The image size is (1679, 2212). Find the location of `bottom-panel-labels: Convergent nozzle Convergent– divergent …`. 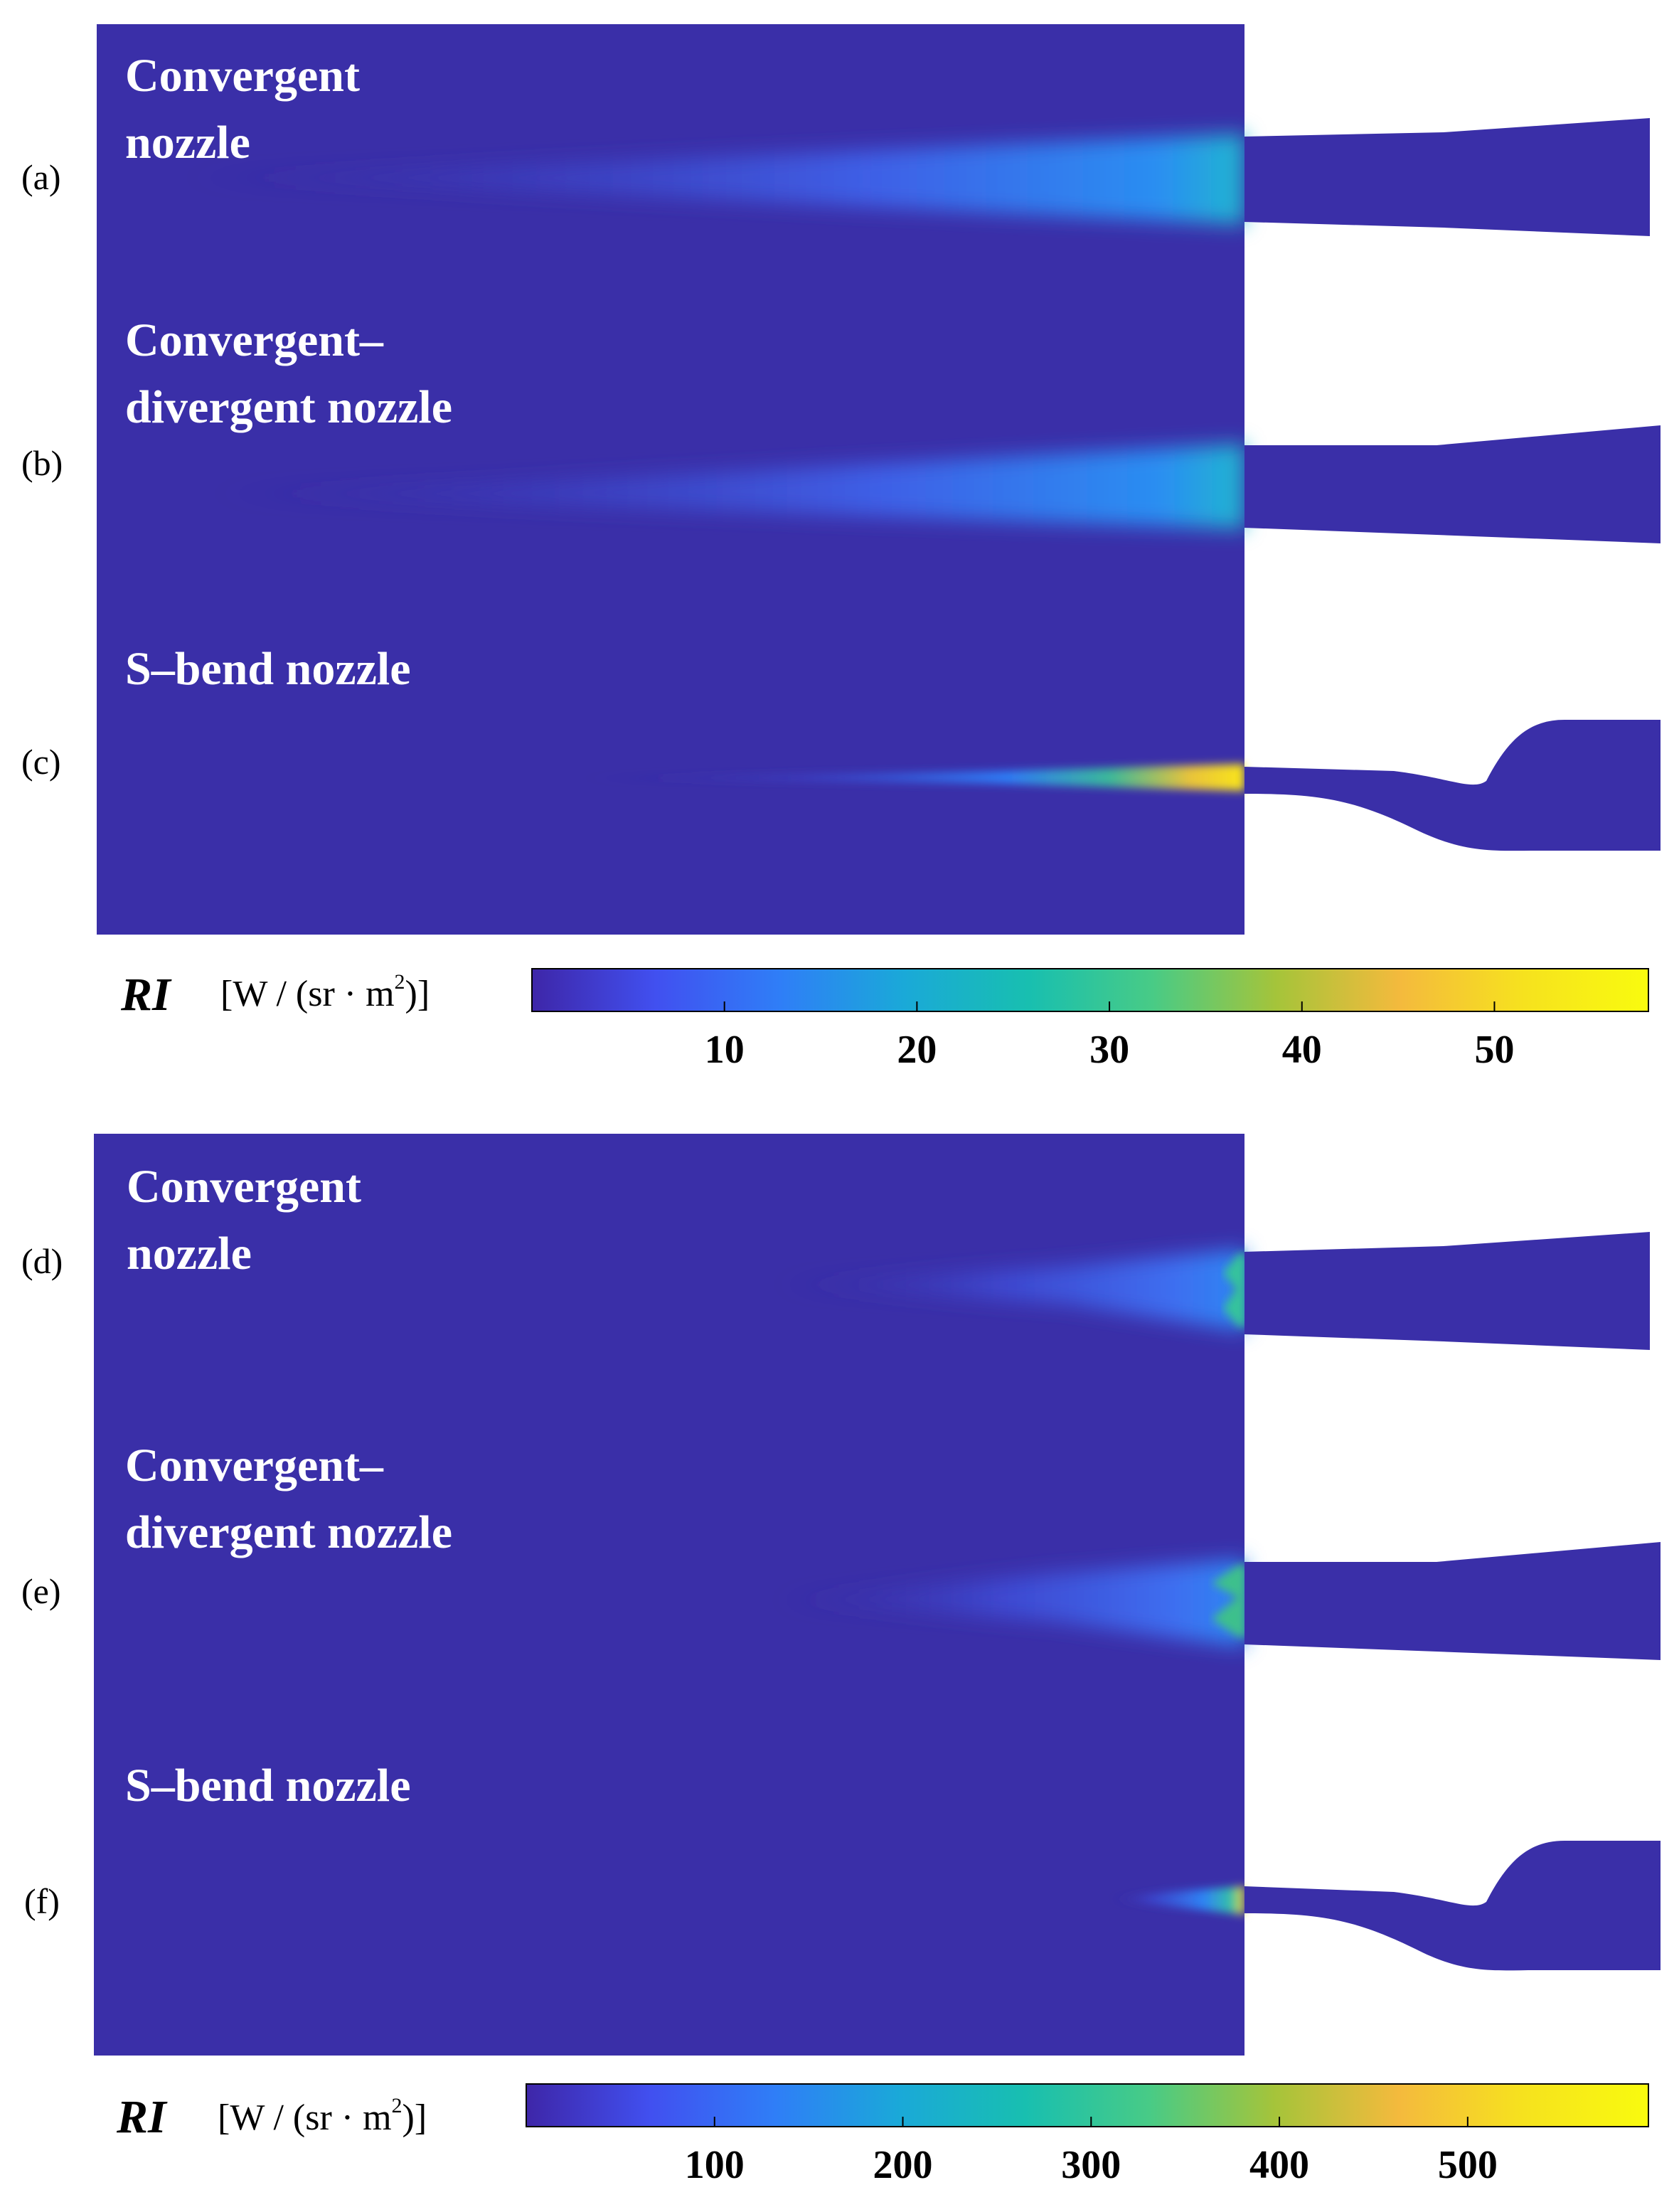

bottom-panel-labels: Convergent nozzle Convergent– divergent … is located at coordinates (288, 1486).